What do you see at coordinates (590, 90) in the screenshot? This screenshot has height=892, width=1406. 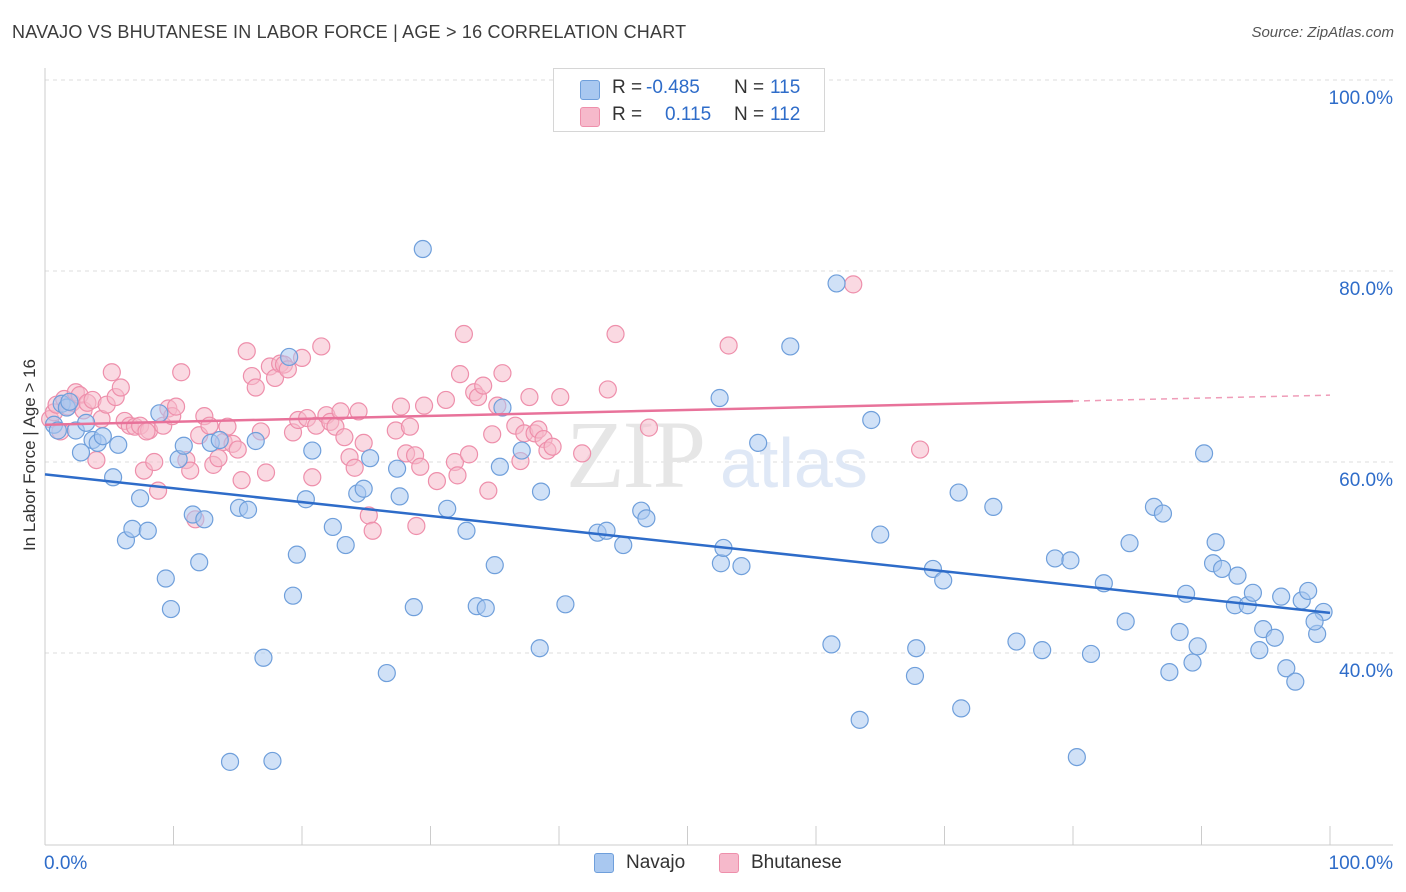 I see `navajo-swatch` at bounding box center [590, 90].